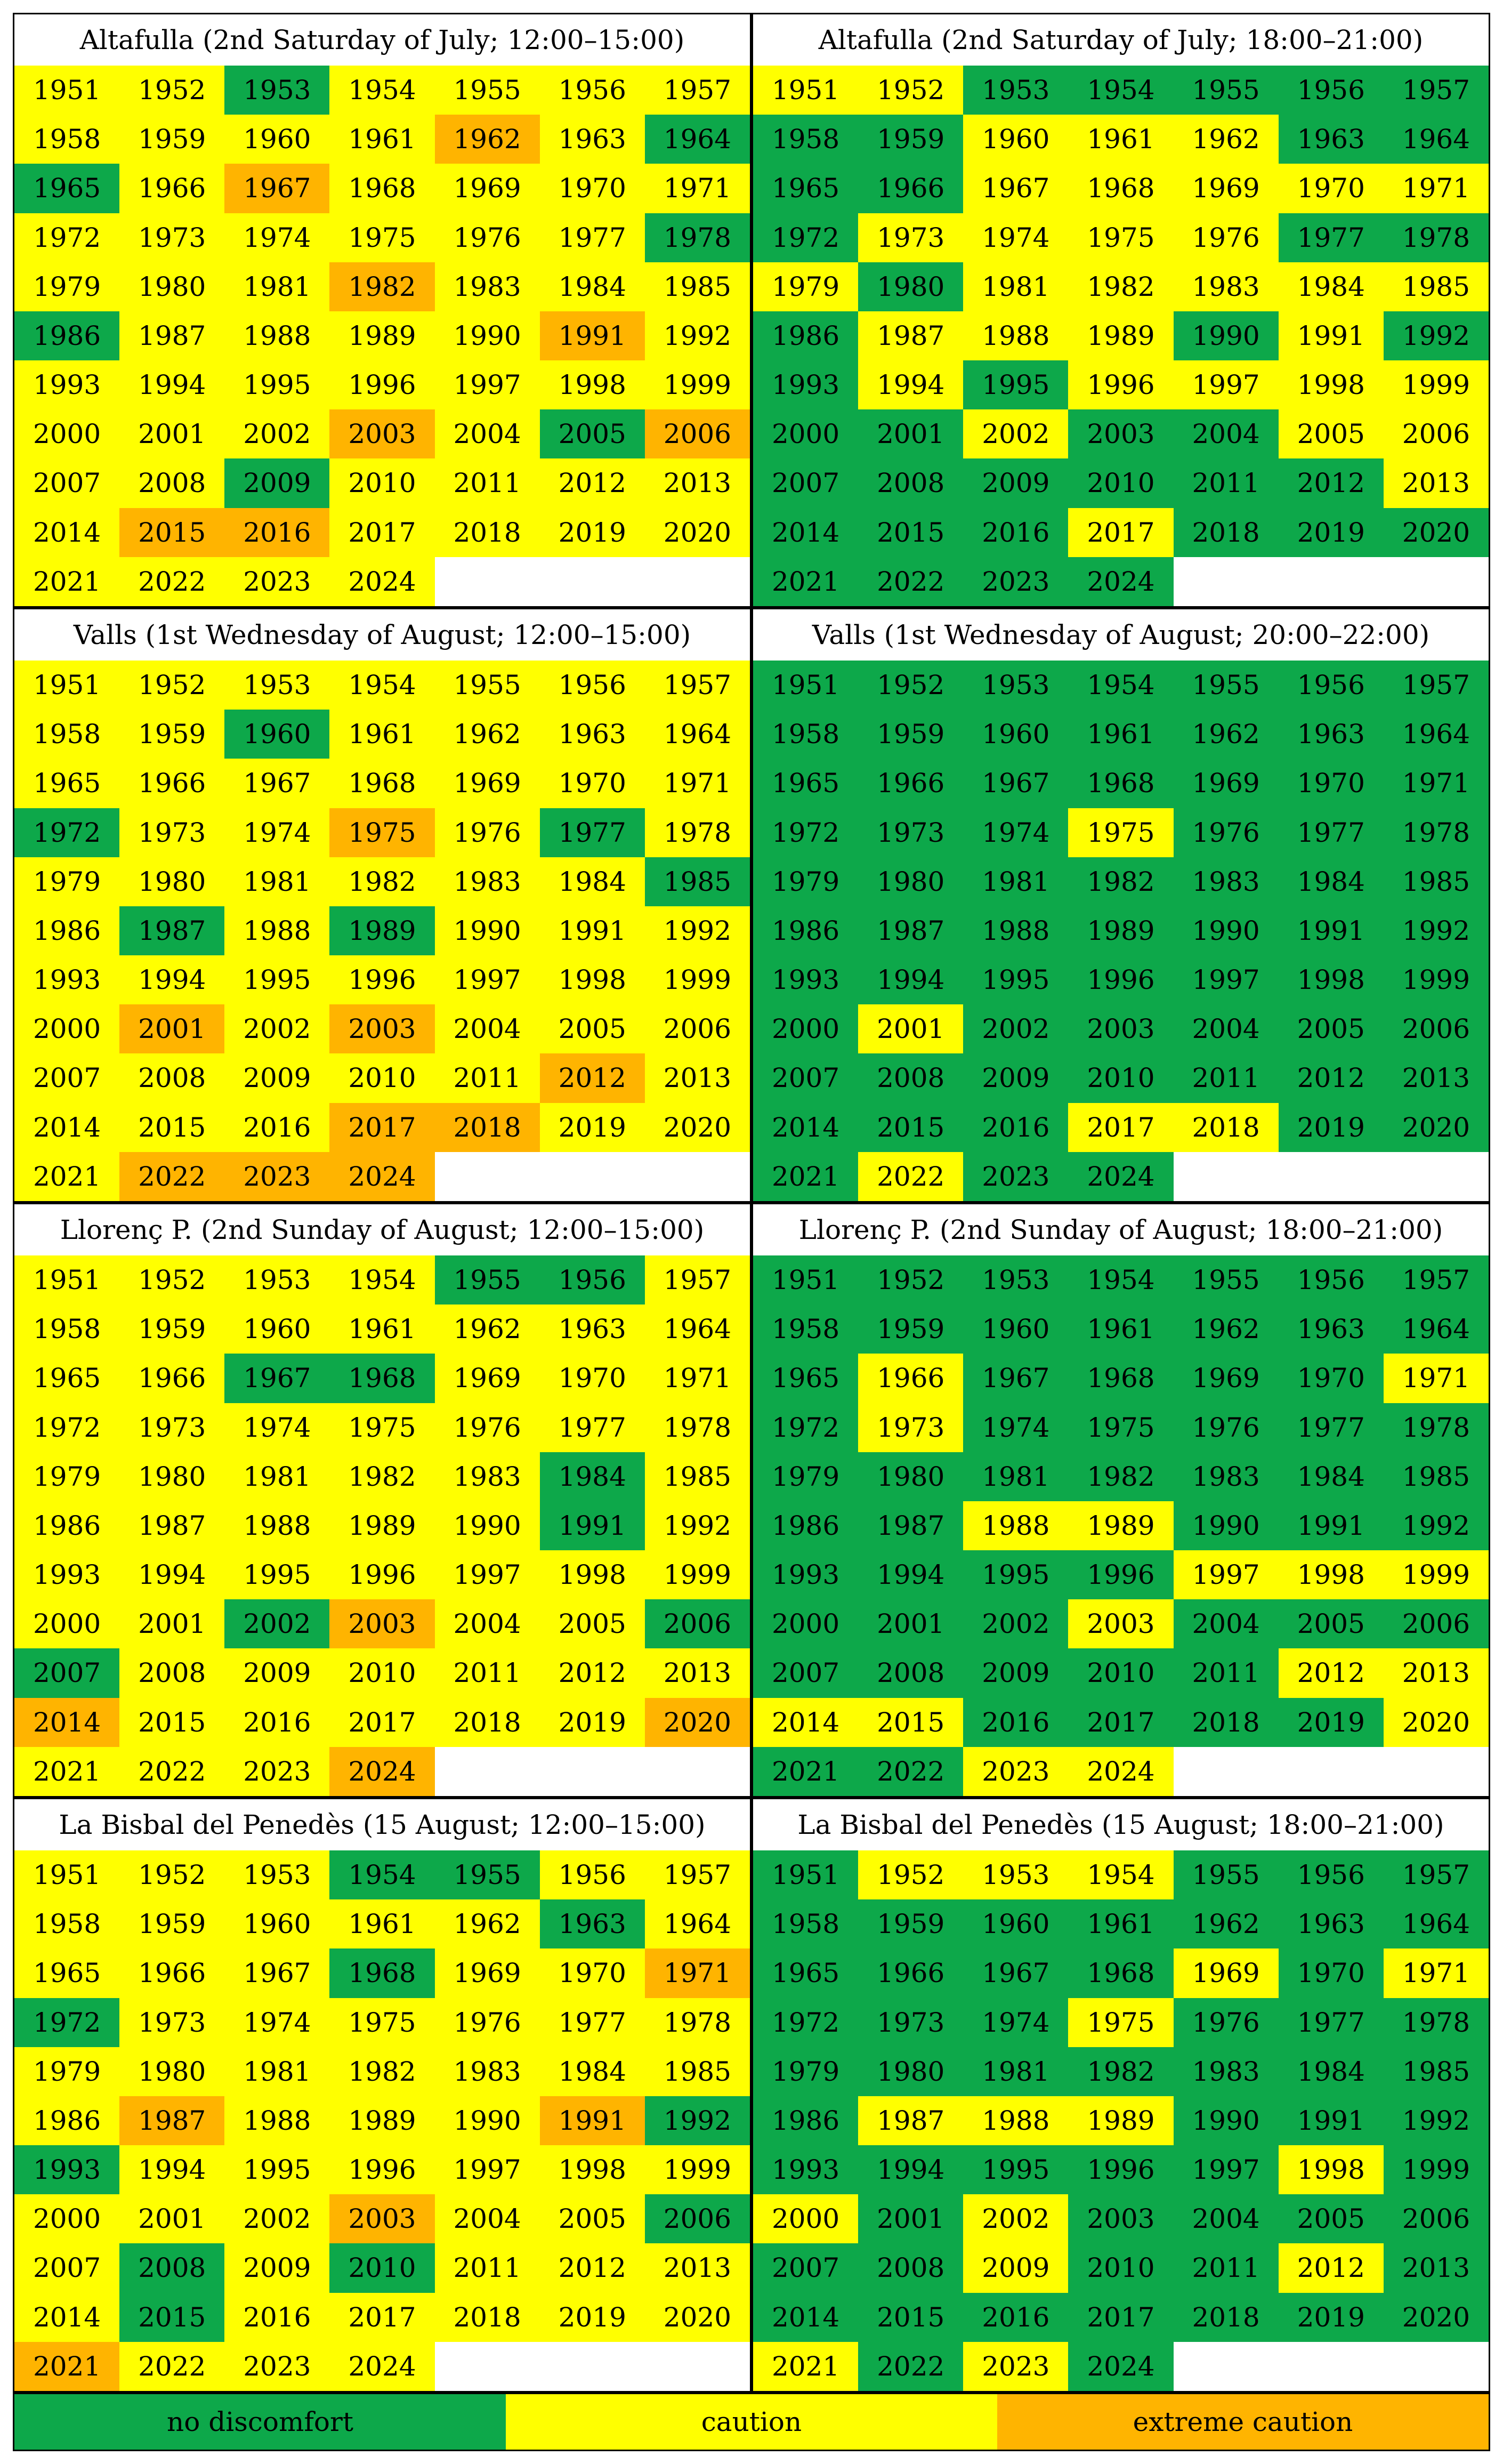 This screenshot has width=1503, height=2464. I want to click on year-cell: 2011, so click(1226, 1078).